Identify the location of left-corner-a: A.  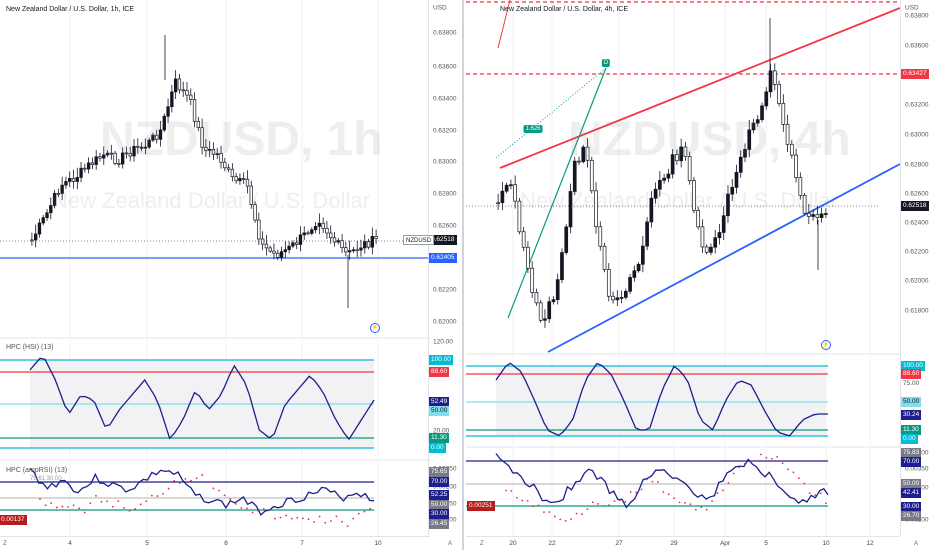
(450, 544).